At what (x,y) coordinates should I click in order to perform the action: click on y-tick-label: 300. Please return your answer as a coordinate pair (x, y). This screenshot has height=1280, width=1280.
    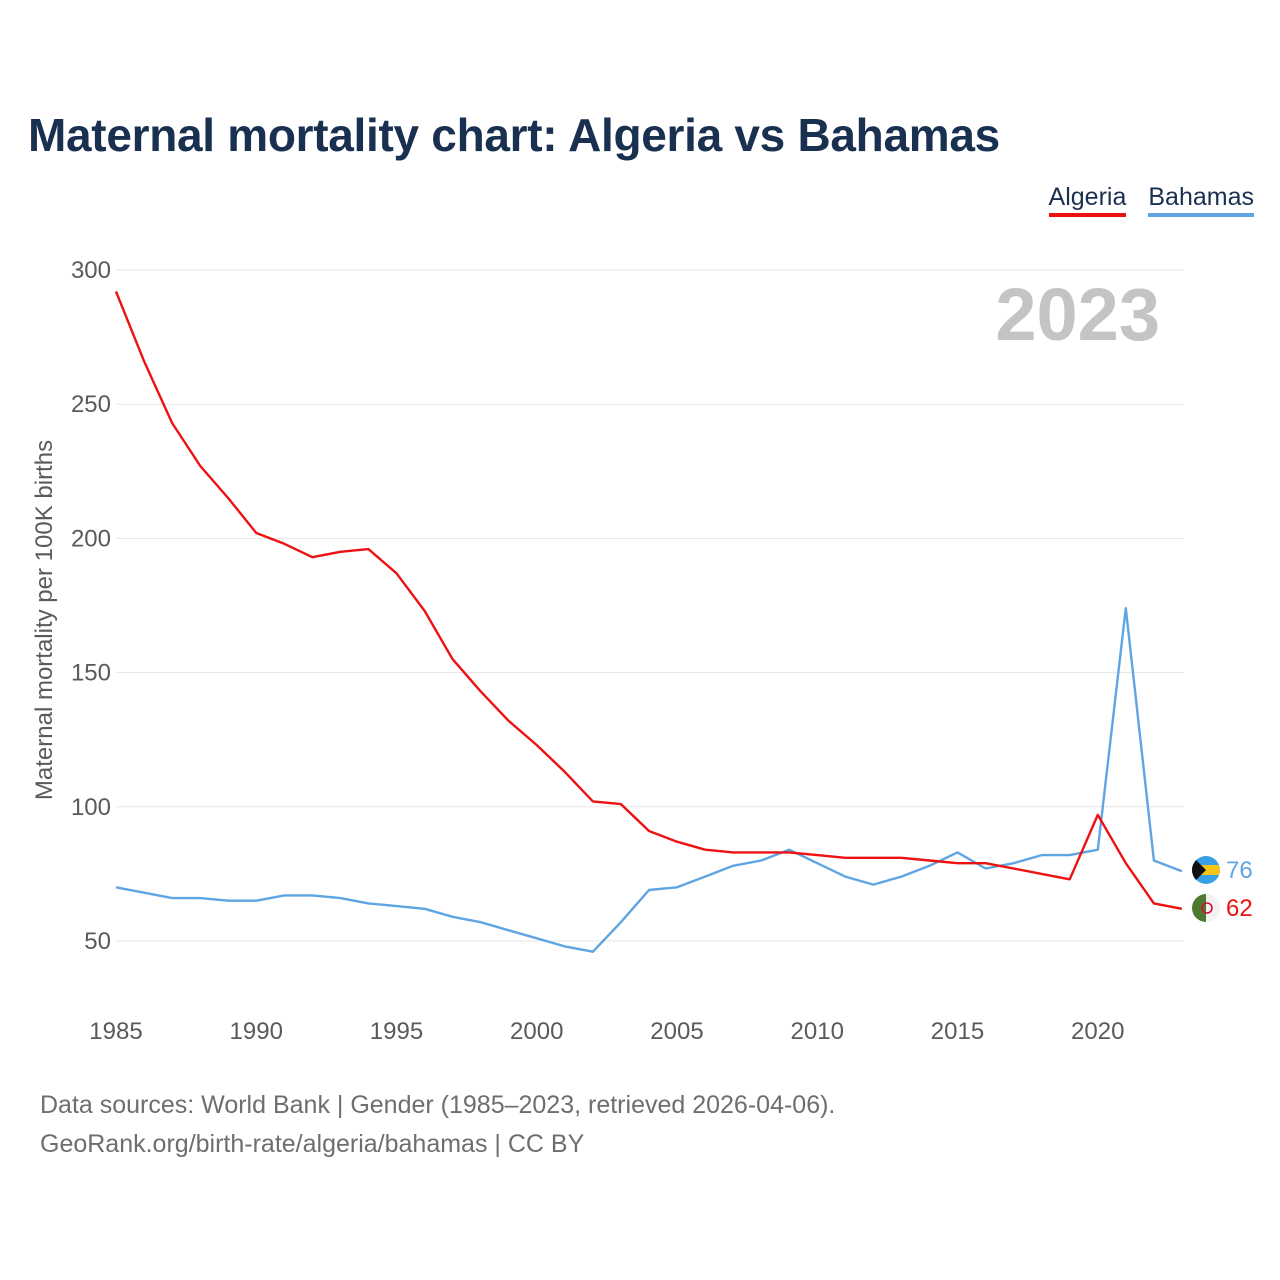
    Looking at the image, I should click on (91, 270).